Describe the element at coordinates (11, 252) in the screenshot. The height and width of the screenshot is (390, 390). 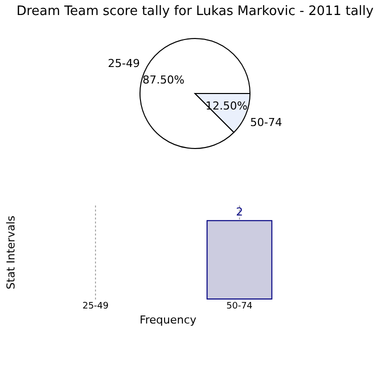
I see `y-axis-title: Stat Intervals` at that location.